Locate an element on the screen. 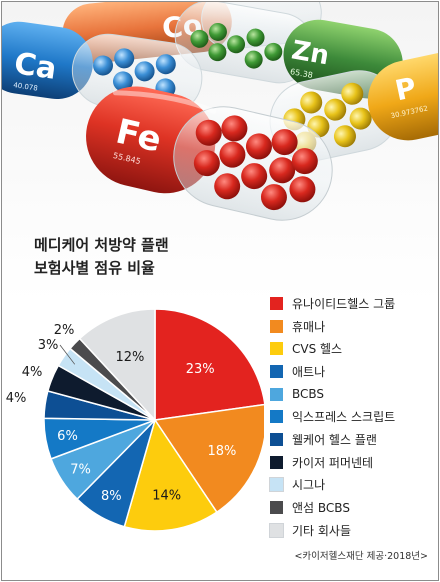 The height and width of the screenshot is (582, 440). legend-label-5: BCBS is located at coordinates (308, 394).